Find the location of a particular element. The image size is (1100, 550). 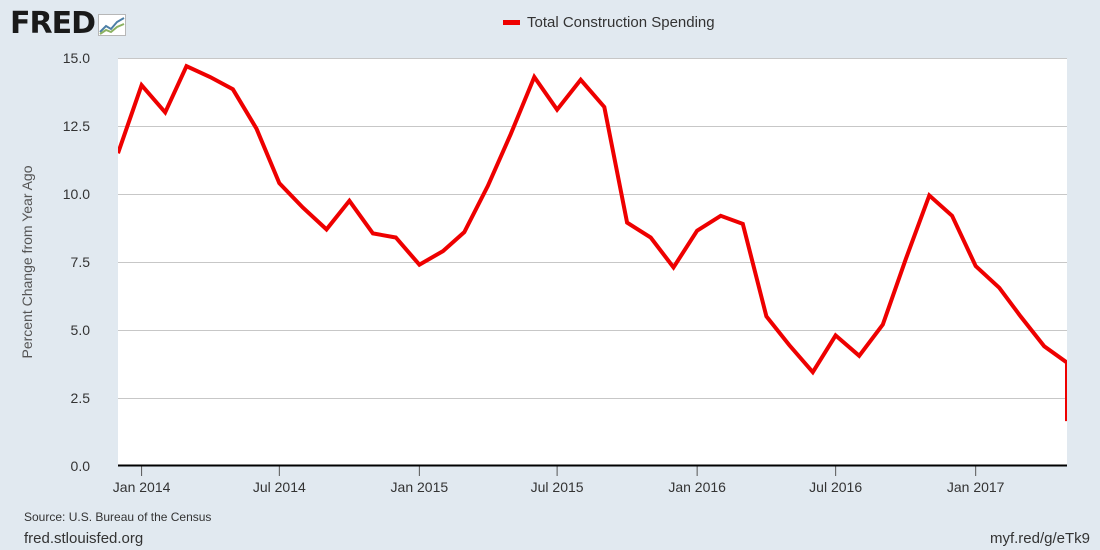

fred-logo: FRED is located at coordinates (68, 24).